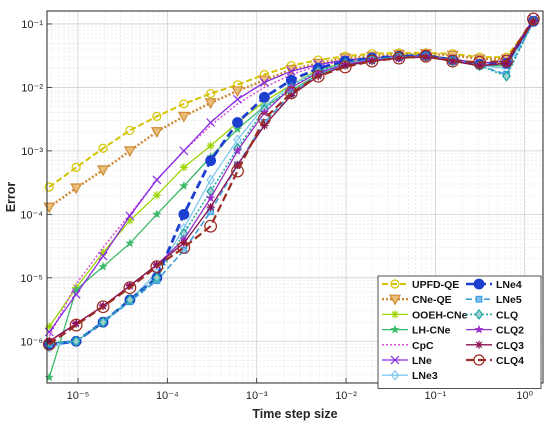 Image resolution: width=550 pixels, height=429 pixels. Describe the element at coordinates (32, 25) in the screenshot. I see `y-tick-label: 10⁻¹` at that location.